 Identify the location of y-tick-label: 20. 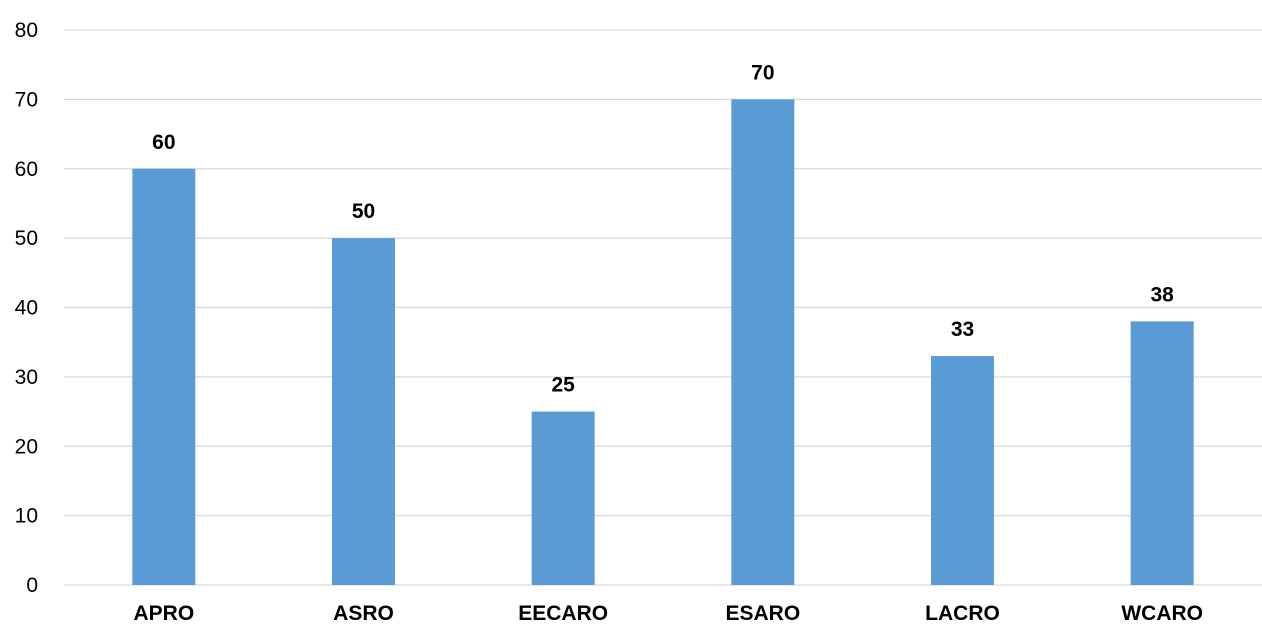
(26, 446).